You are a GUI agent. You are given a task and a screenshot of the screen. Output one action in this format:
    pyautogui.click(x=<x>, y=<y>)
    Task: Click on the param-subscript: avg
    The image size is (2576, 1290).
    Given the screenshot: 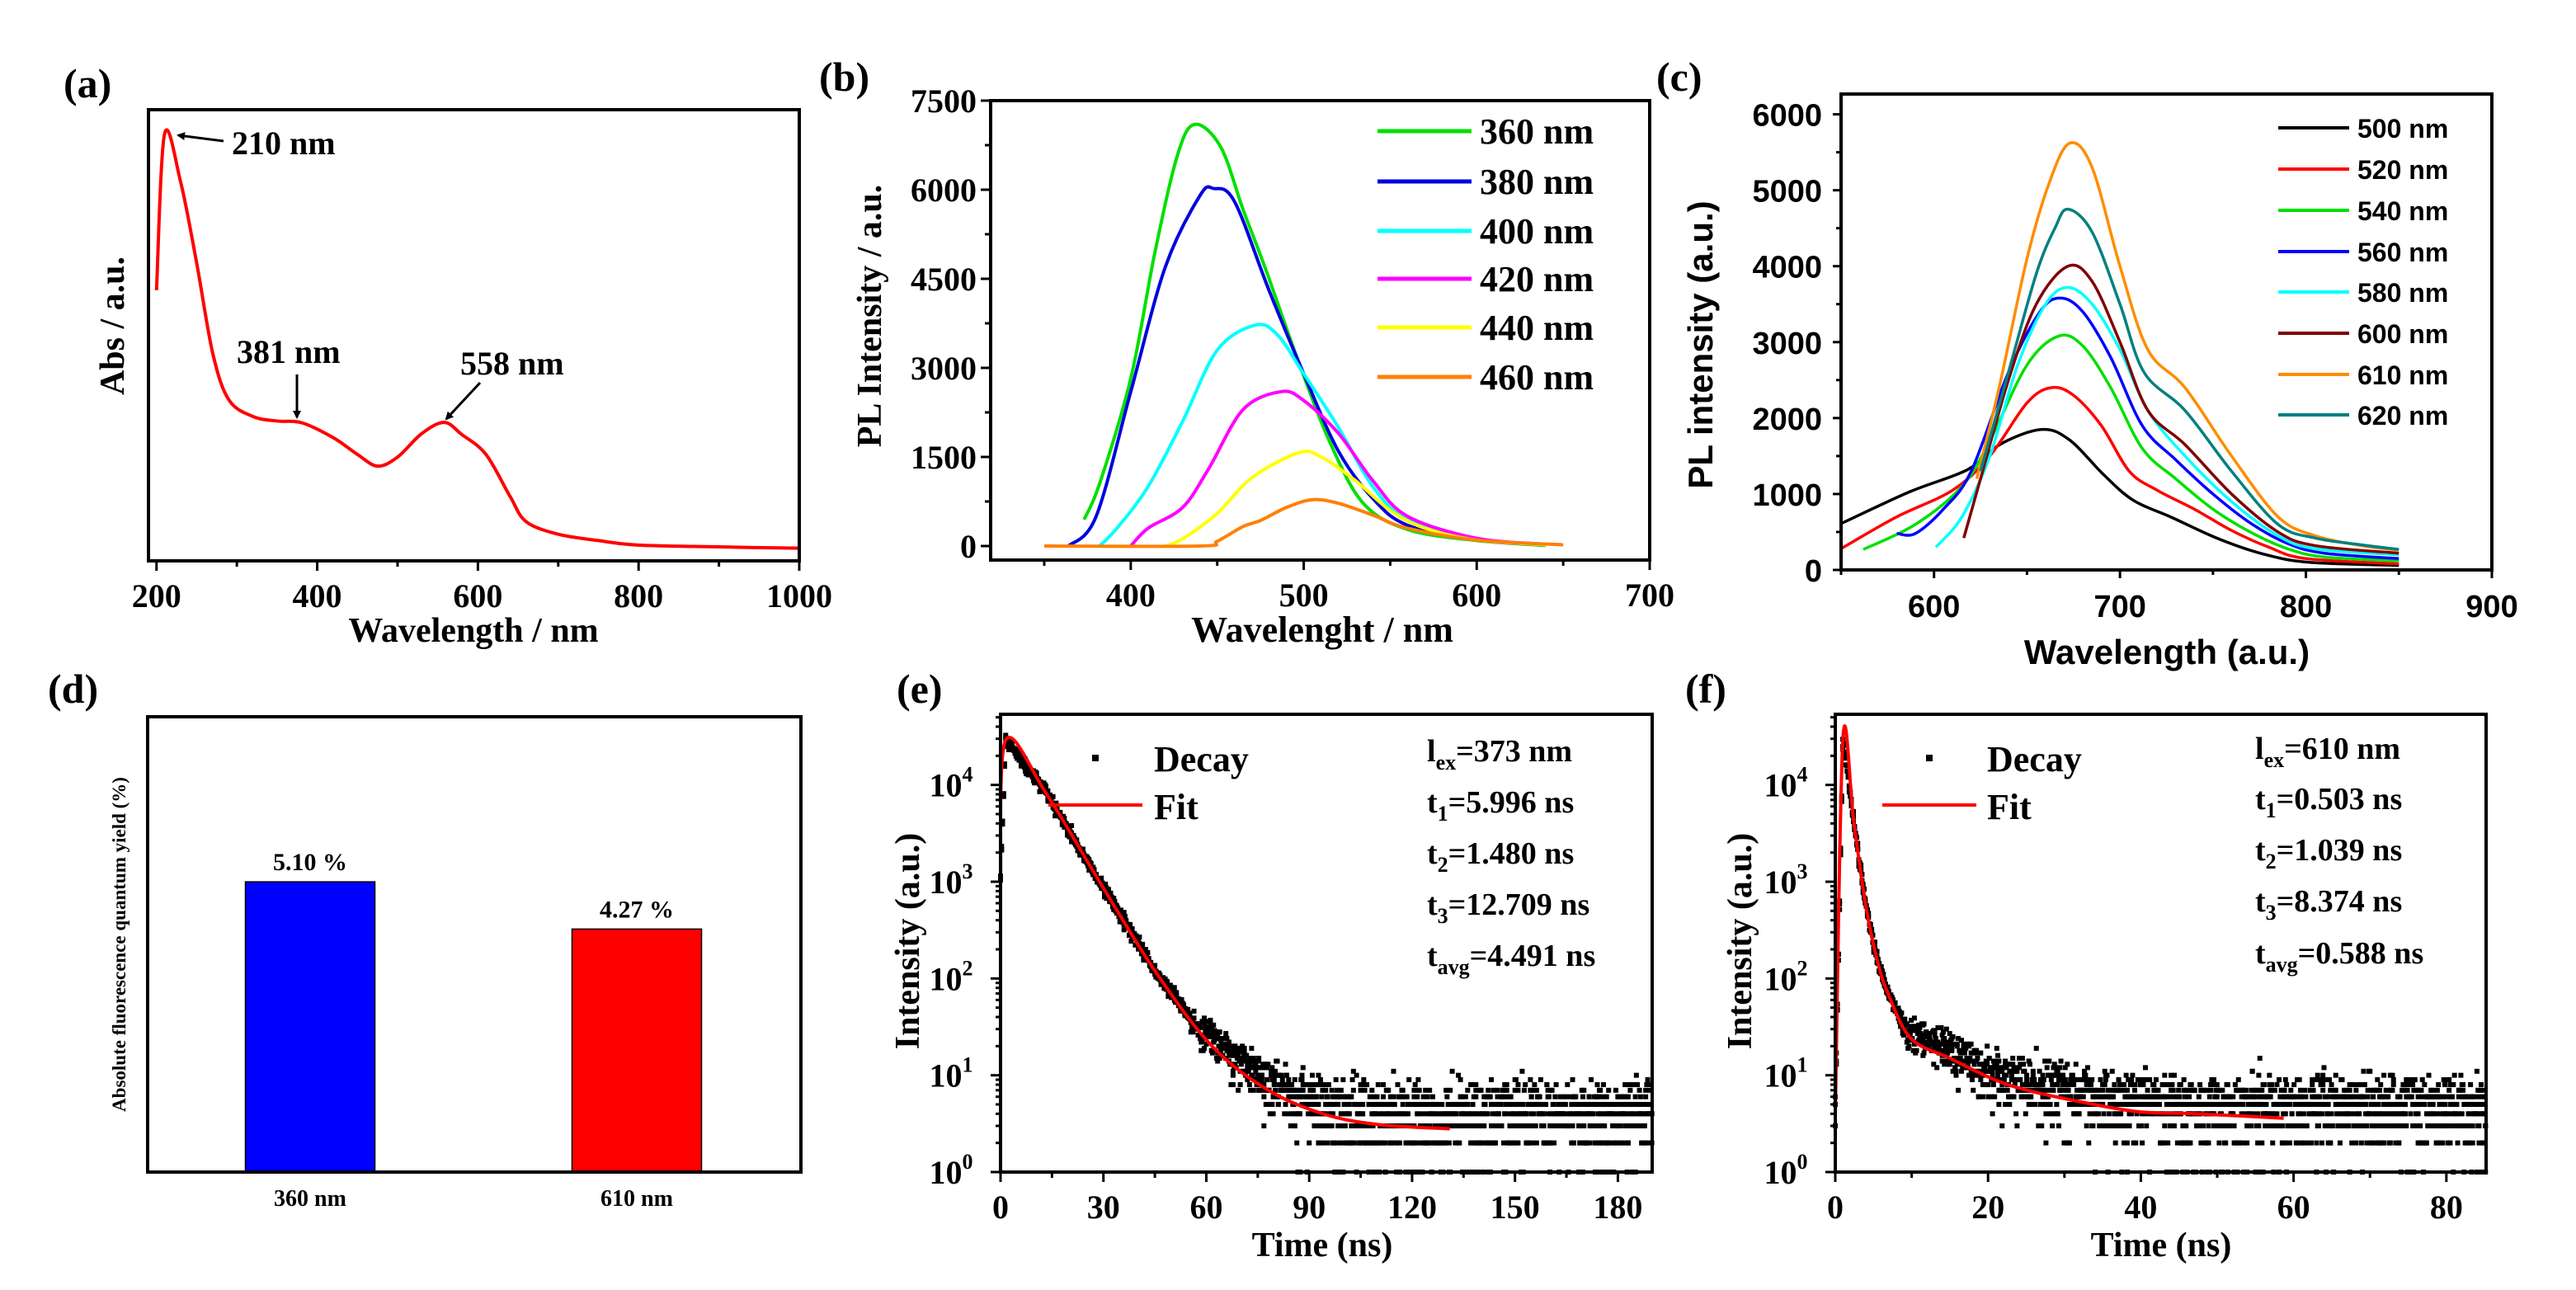 What is the action you would take?
    pyautogui.click(x=2282, y=965)
    